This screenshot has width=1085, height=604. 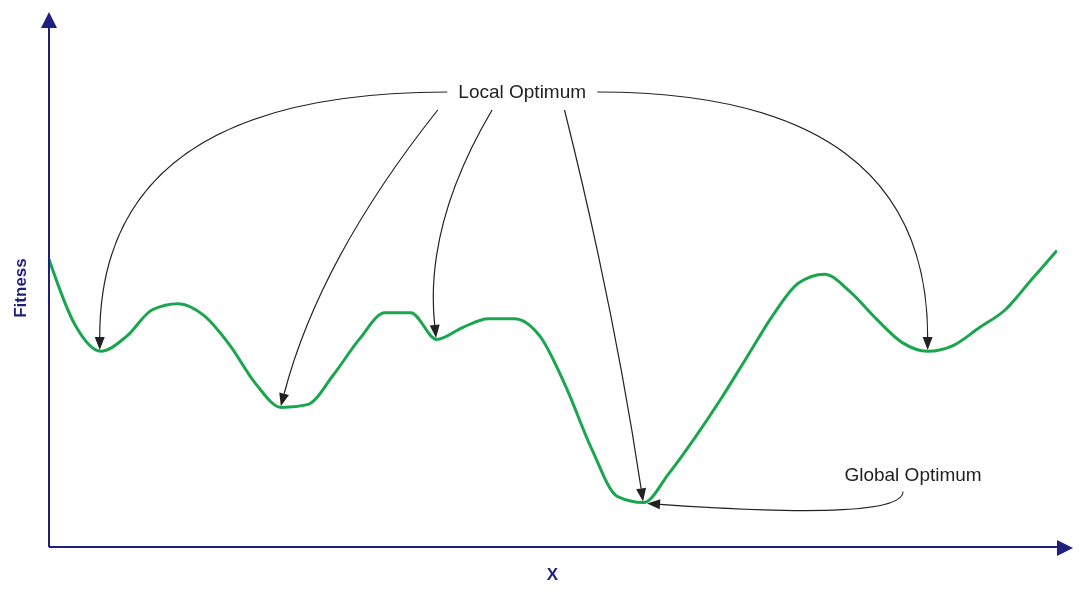 I want to click on text: Local Optimum, so click(x=522, y=91).